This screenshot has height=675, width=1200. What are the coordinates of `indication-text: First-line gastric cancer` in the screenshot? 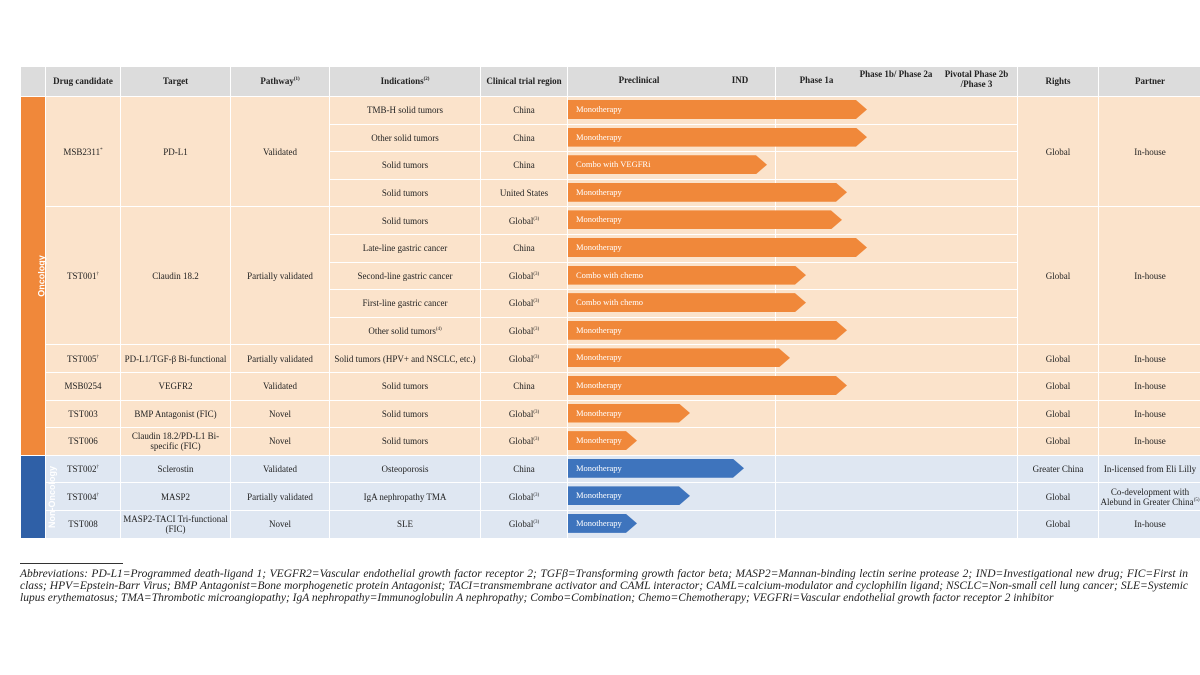 It's located at (405, 303).